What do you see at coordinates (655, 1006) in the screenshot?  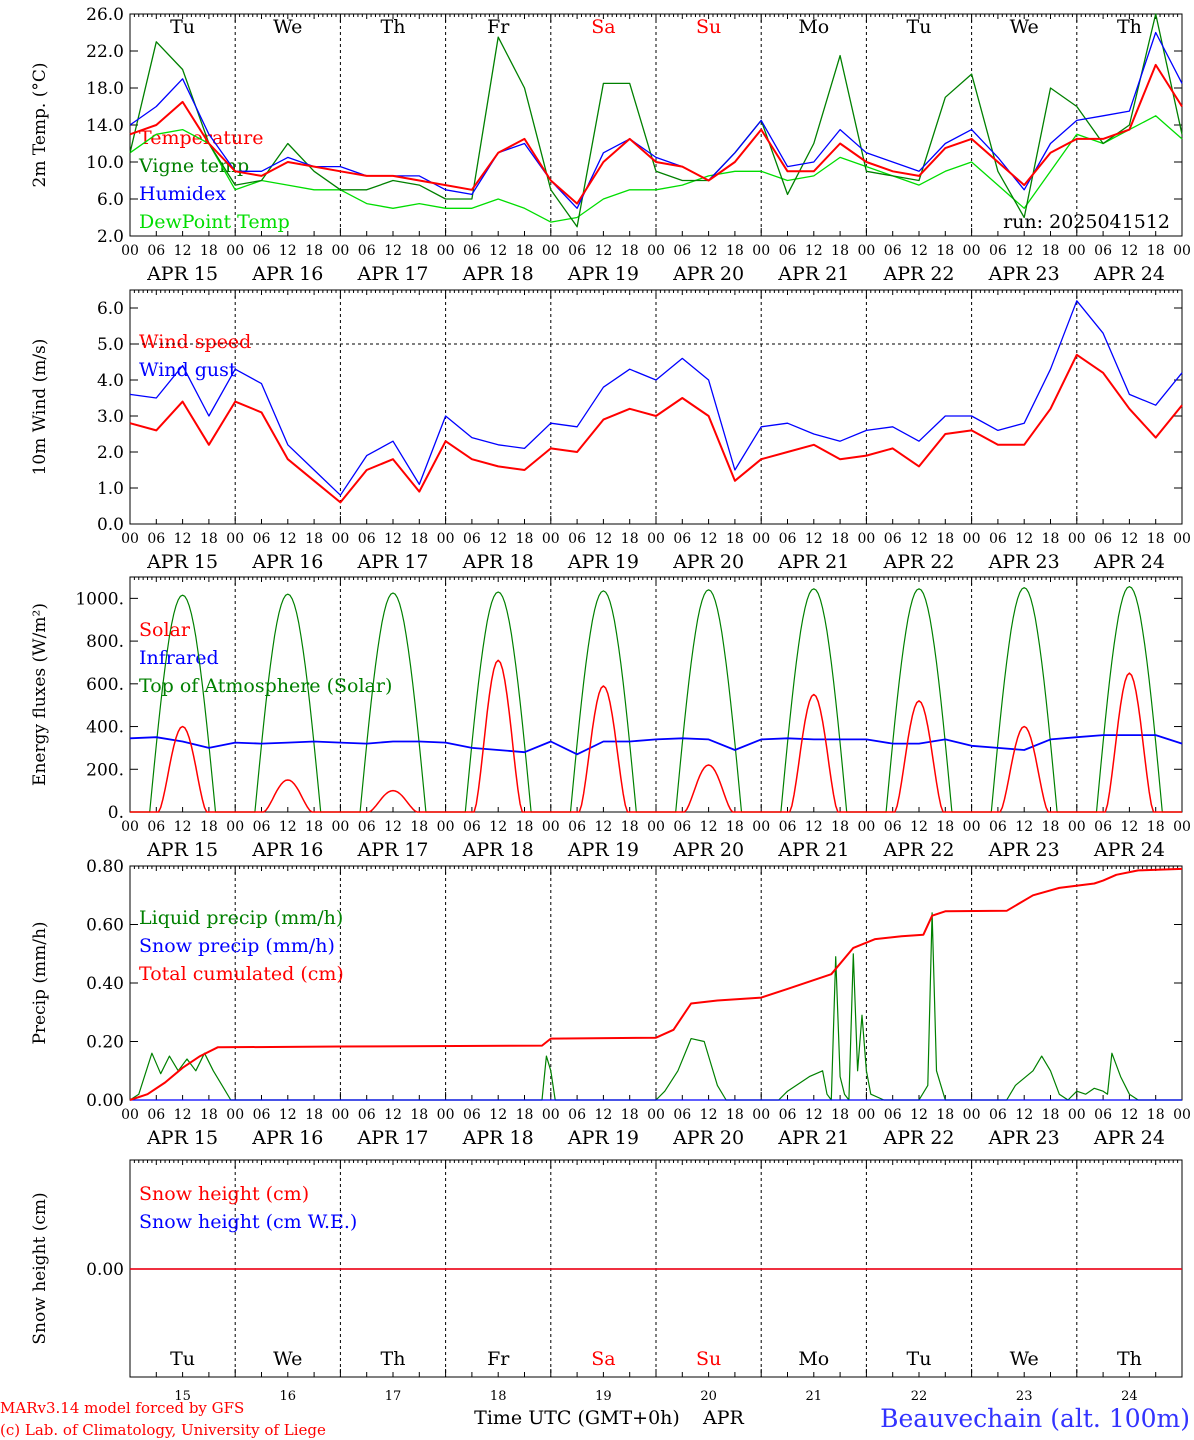 I see `series-liquid-precip-mm-h-` at bounding box center [655, 1006].